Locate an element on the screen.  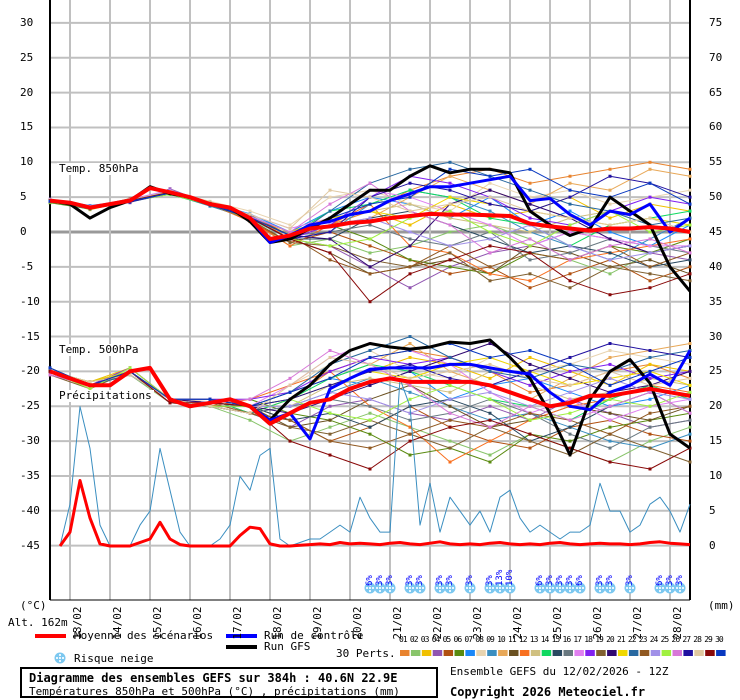
snow-risk-percent: 3% is located at coordinates (450, 580).